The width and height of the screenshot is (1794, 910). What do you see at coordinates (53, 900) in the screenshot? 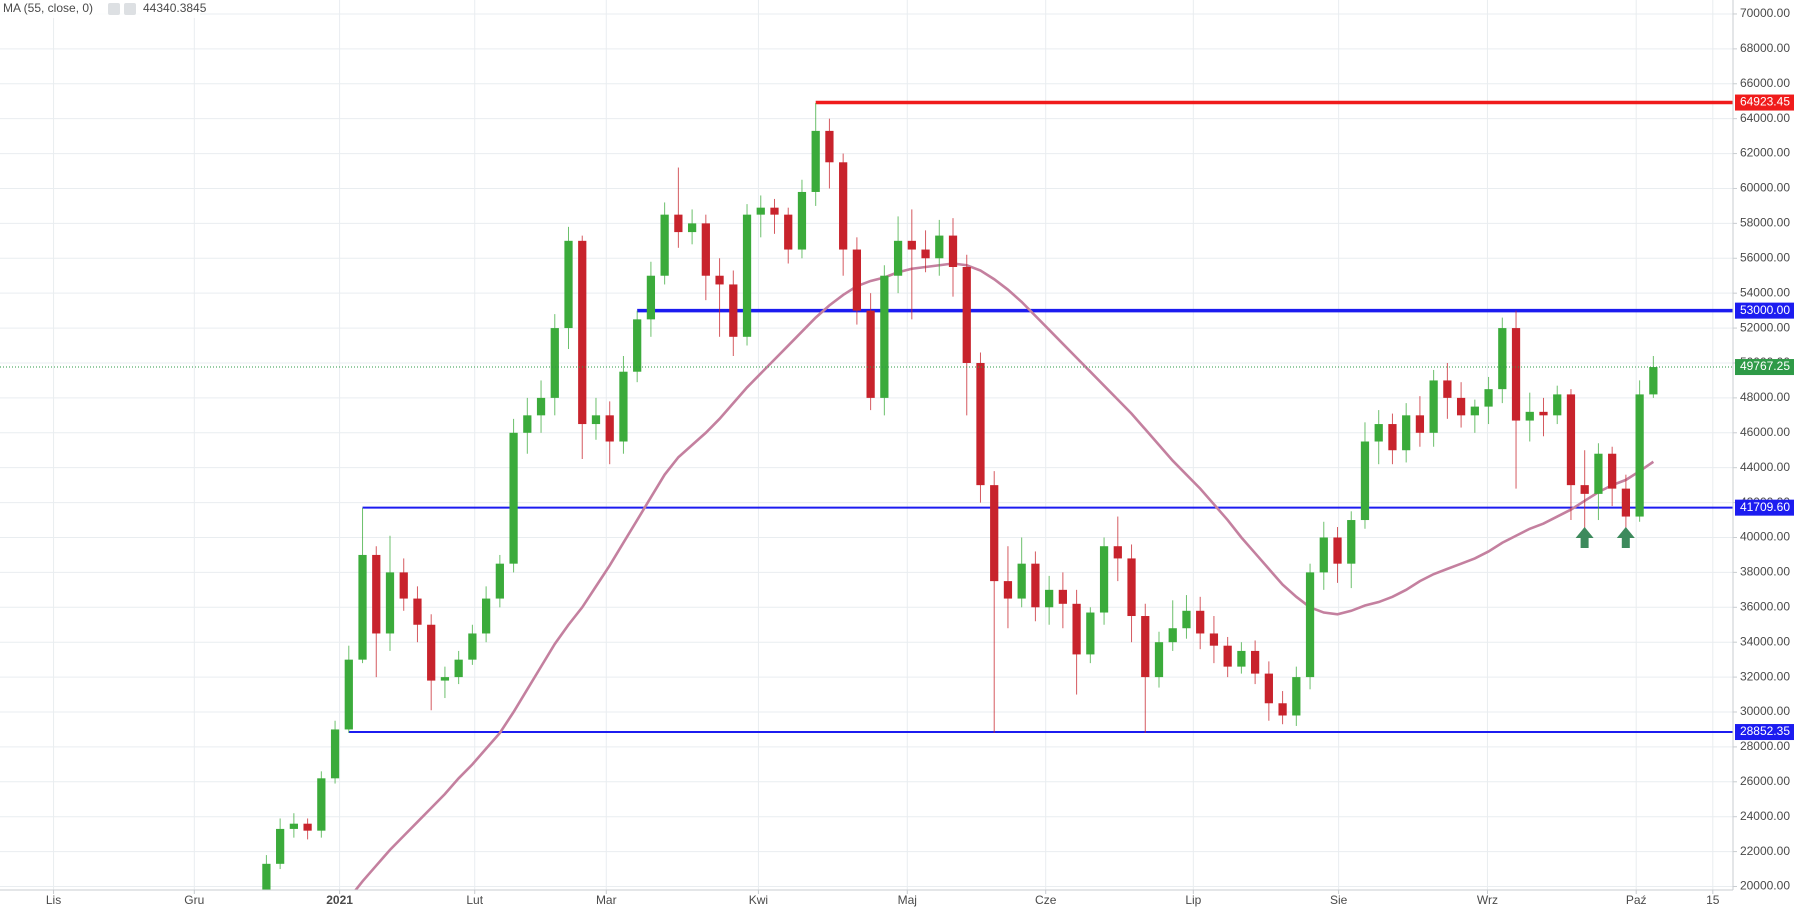
I see `x-tick-label: Lis` at bounding box center [53, 900].